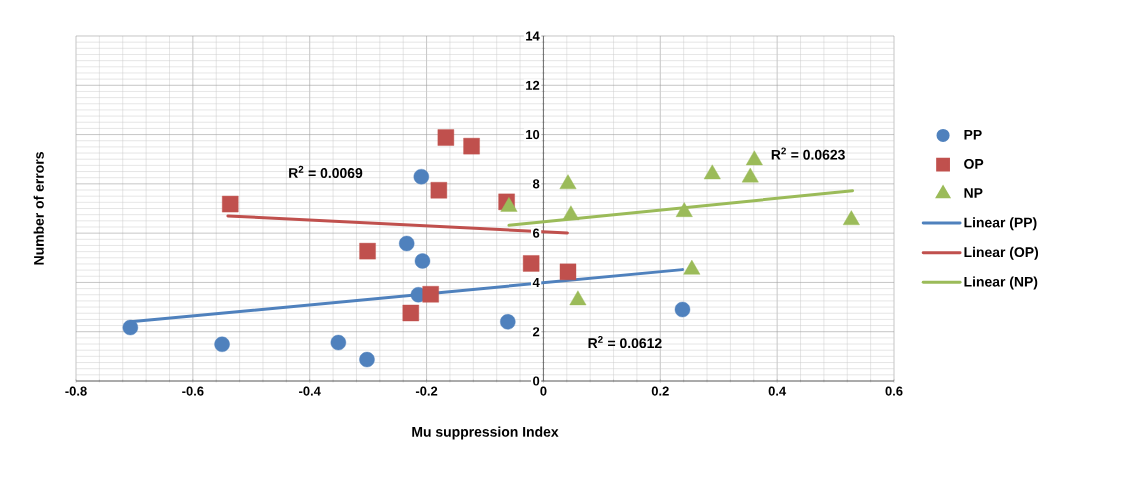  I want to click on y-axis-title: Number of errors, so click(38, 208).